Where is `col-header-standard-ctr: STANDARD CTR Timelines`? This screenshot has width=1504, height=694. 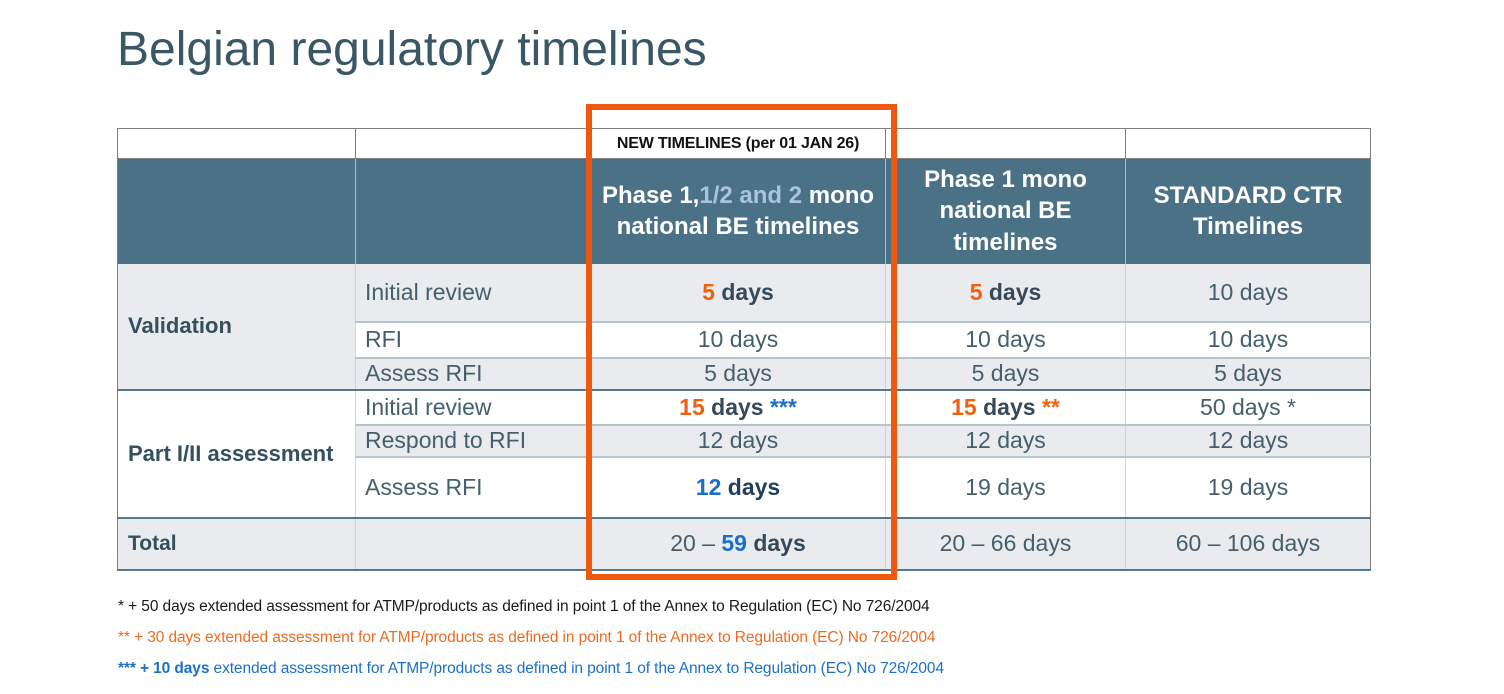 col-header-standard-ctr: STANDARD CTR Timelines is located at coordinates (1248, 211).